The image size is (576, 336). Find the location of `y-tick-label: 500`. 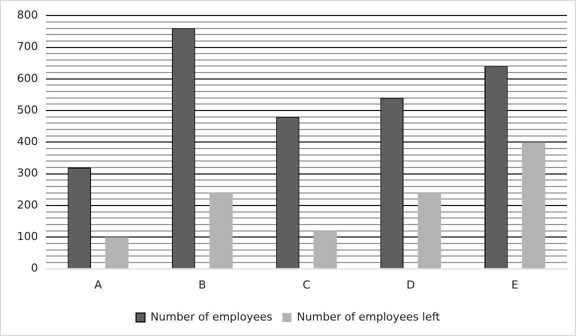

y-tick-label: 500 is located at coordinates (27, 109).